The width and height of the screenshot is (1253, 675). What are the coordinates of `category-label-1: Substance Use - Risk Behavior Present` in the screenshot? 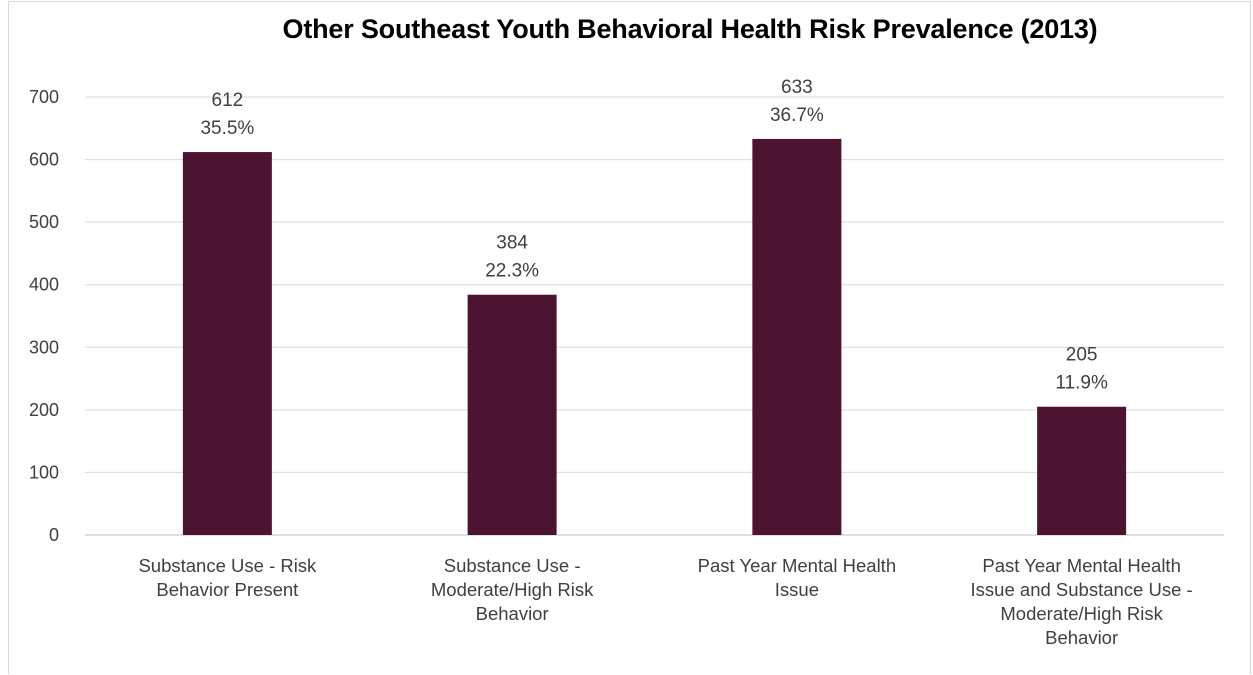 It's located at (227, 577).